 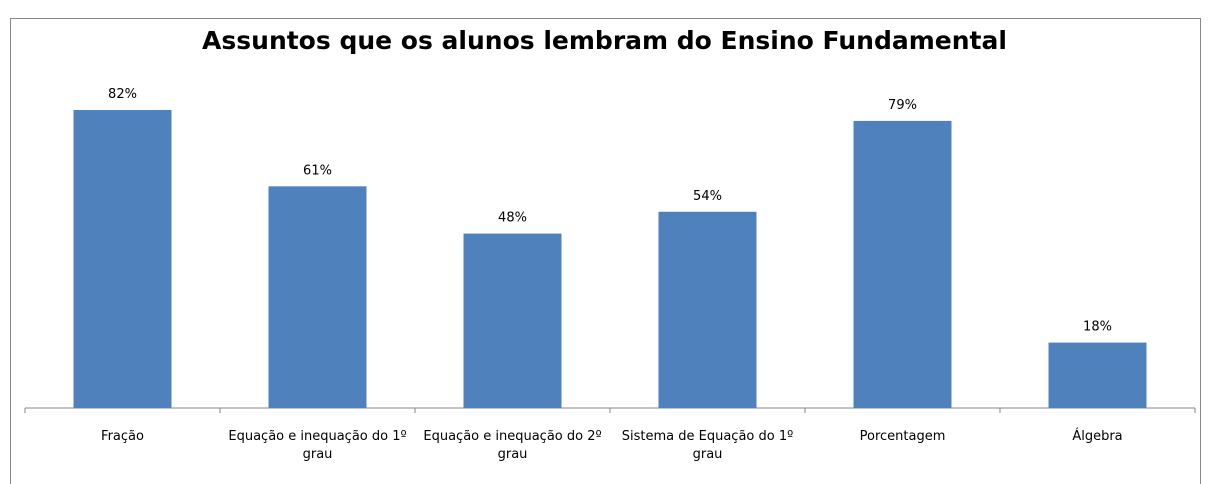 What do you see at coordinates (122, 436) in the screenshot?
I see `x-tick-label: Fração` at bounding box center [122, 436].